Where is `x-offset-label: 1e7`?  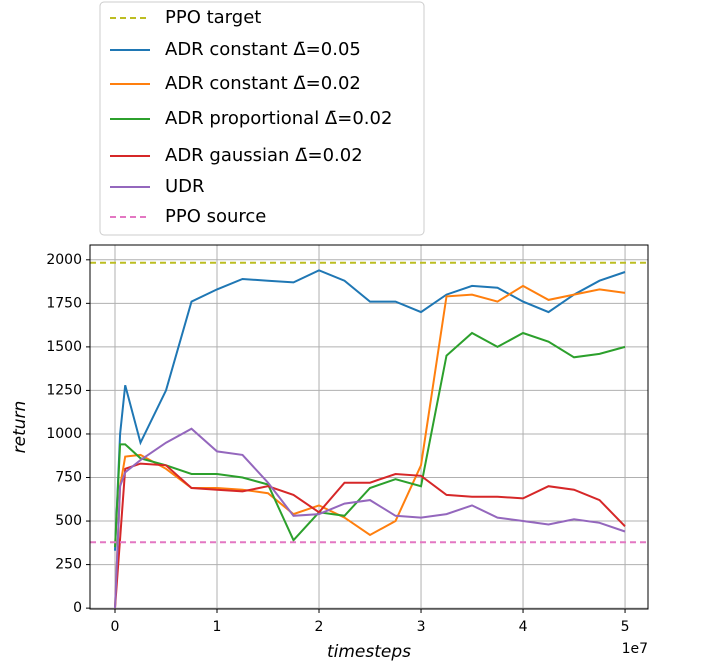 x-offset-label: 1e7 is located at coordinates (635, 649).